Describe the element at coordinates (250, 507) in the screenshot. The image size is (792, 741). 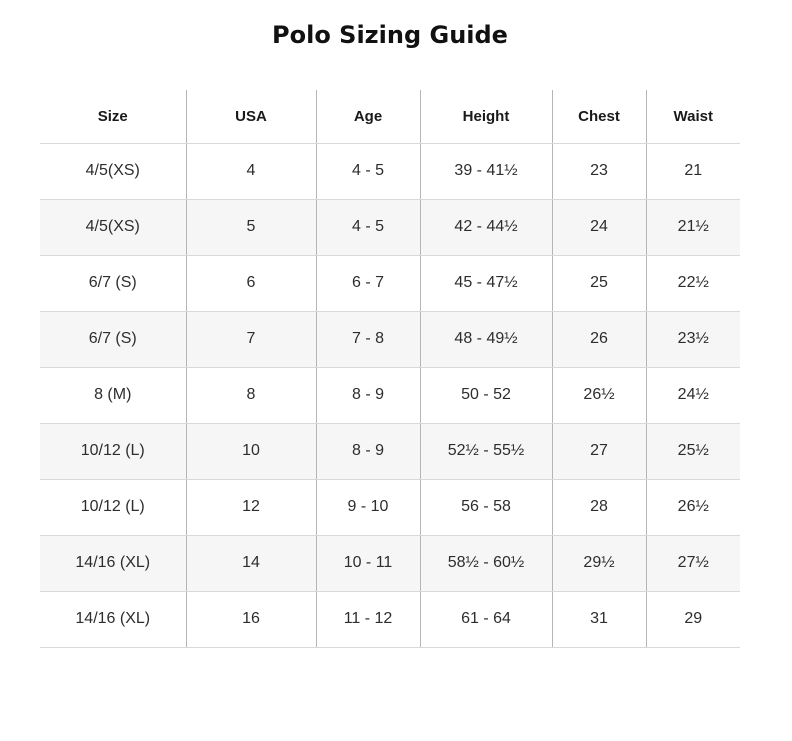
I see `table-cell: 12` at that location.